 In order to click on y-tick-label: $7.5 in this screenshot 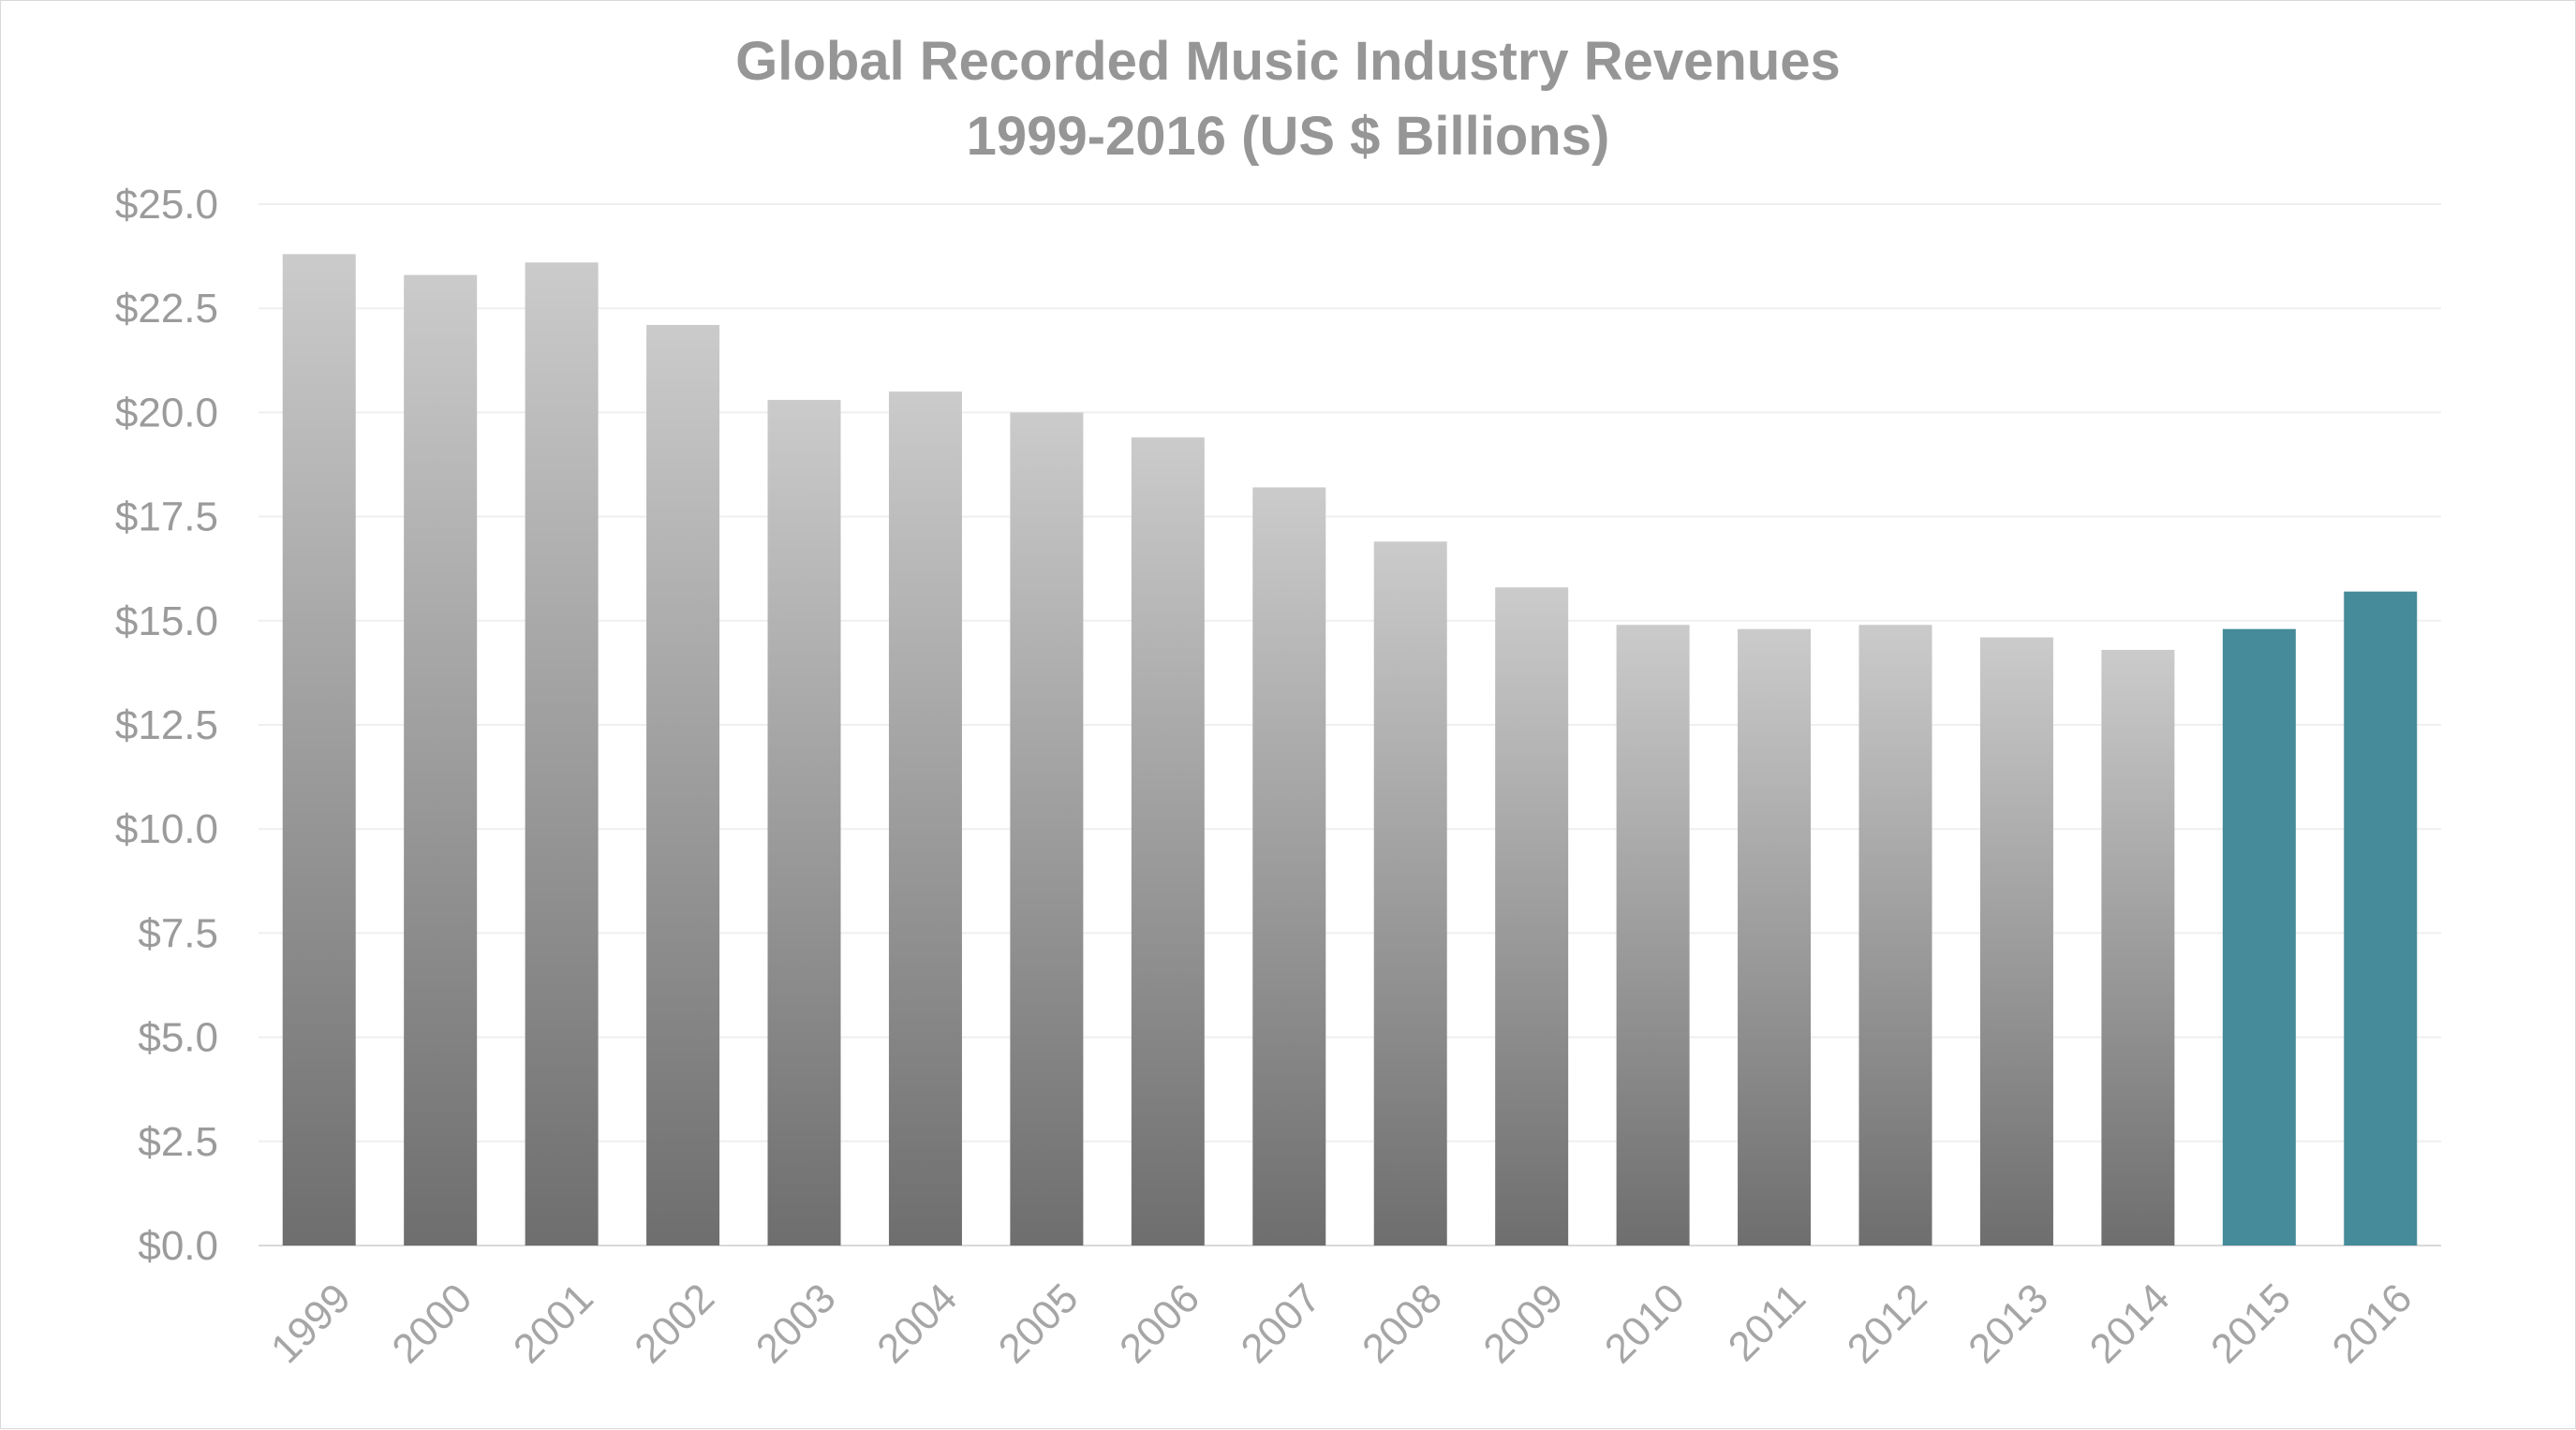, I will do `click(178, 933)`.